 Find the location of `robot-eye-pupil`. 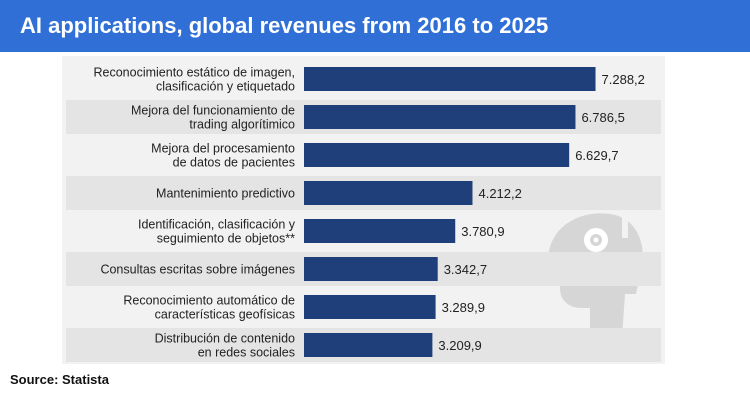

robot-eye-pupil is located at coordinates (596, 240).